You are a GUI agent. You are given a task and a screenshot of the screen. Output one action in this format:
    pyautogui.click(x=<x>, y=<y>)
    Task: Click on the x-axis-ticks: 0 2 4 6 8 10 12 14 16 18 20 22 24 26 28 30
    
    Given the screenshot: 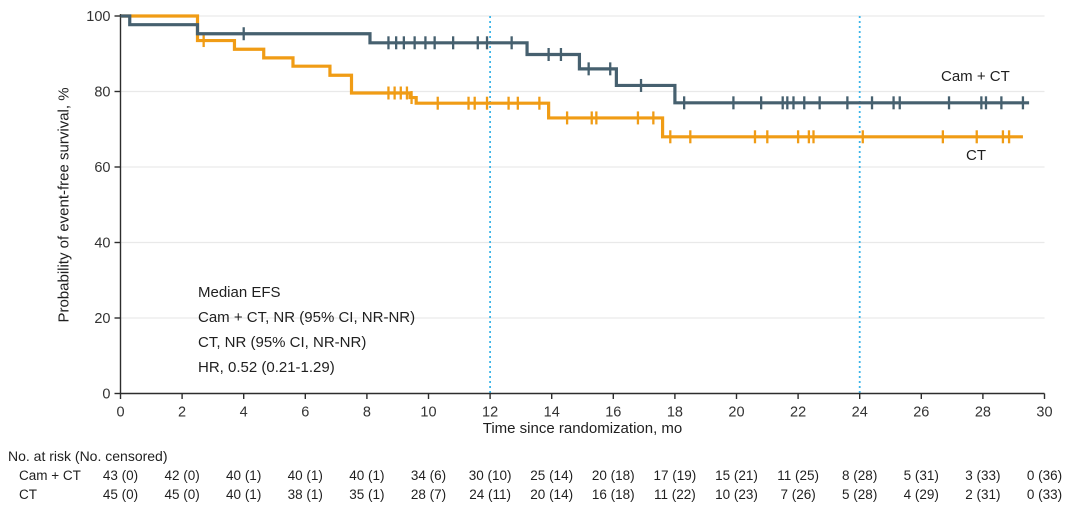 What is the action you would take?
    pyautogui.click(x=584, y=407)
    